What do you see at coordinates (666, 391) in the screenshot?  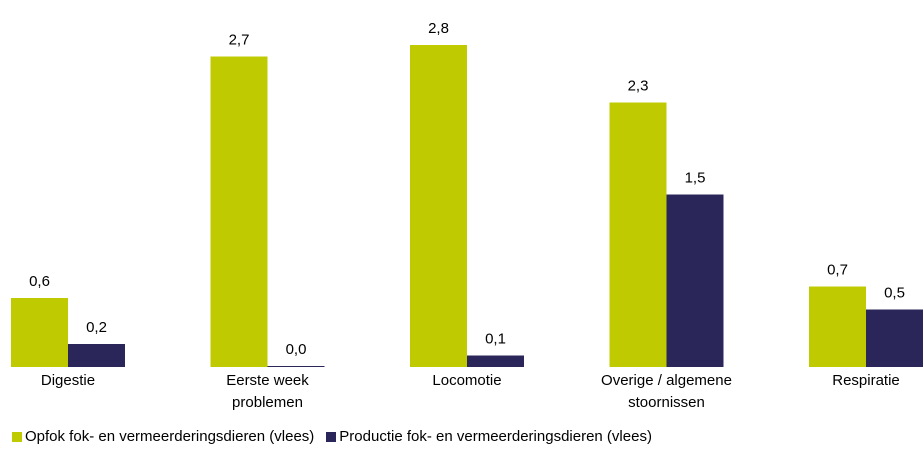 I see `x-tick-label: Overige / algemene stoornissen` at bounding box center [666, 391].